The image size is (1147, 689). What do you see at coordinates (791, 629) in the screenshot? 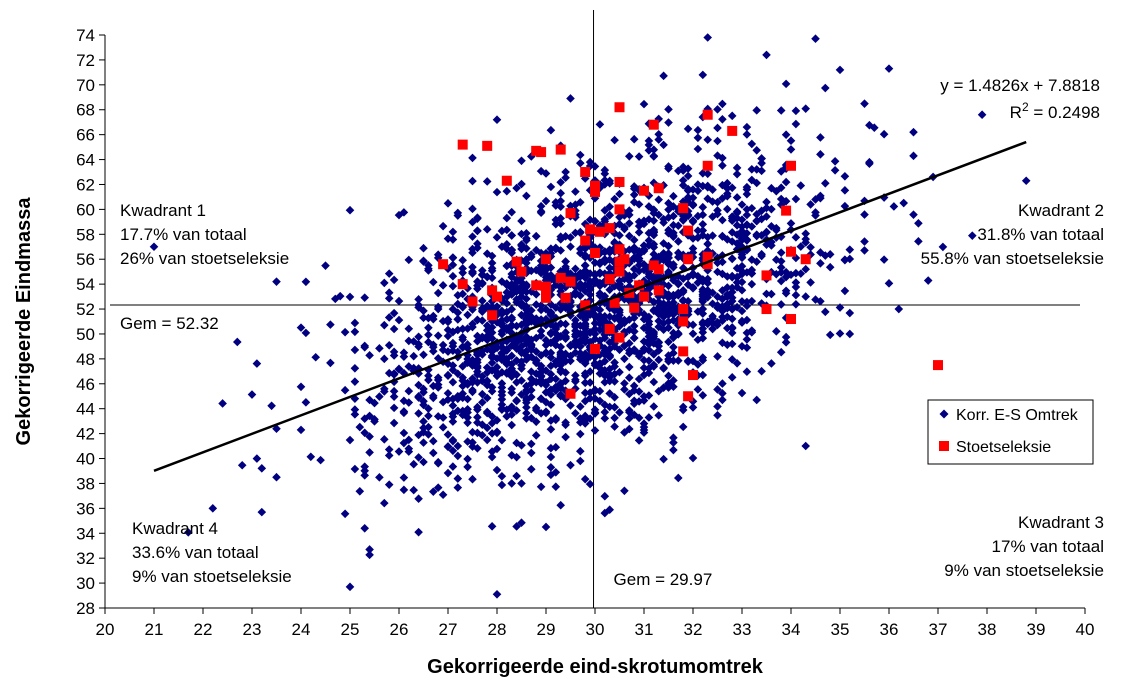
I see `x-tick-label: 34` at bounding box center [791, 629].